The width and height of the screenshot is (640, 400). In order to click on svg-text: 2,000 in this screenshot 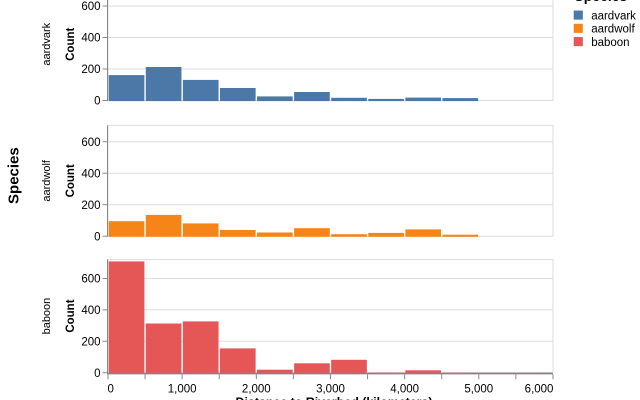, I will do `click(256, 389)`.